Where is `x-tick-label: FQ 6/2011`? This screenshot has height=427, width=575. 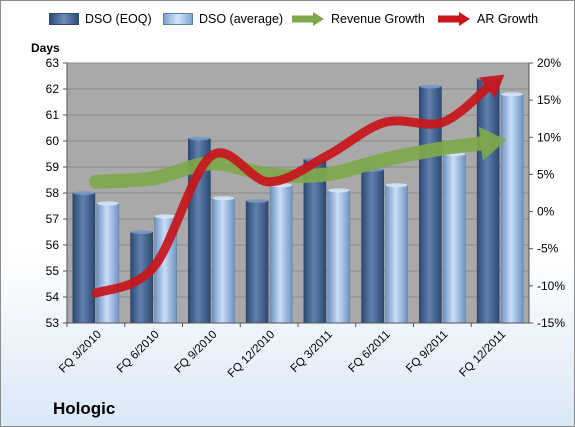
x-tick-label: FQ 6/2011 is located at coordinates (369, 352).